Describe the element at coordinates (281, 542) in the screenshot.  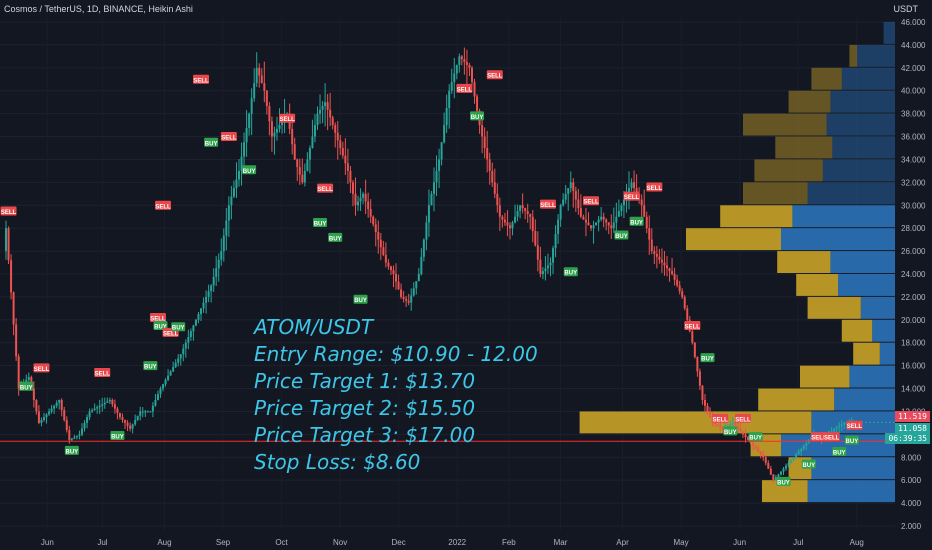
I see `x-tick-label: Oct` at that location.